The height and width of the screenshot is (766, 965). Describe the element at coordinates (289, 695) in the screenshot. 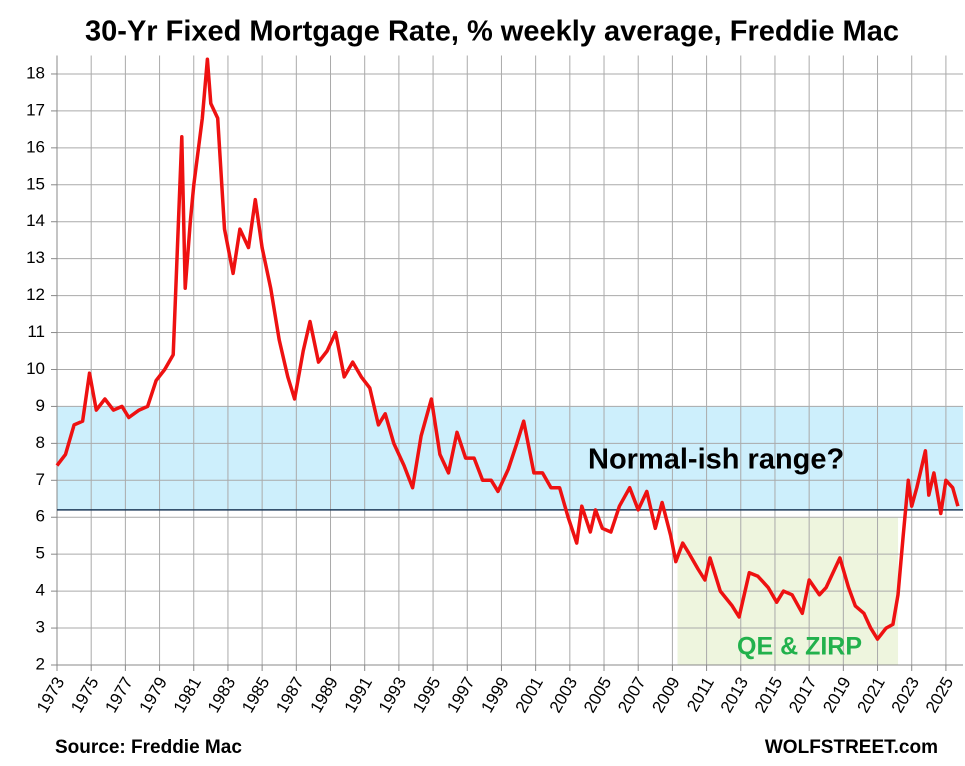

I see `x-tick-label: 1987` at that location.